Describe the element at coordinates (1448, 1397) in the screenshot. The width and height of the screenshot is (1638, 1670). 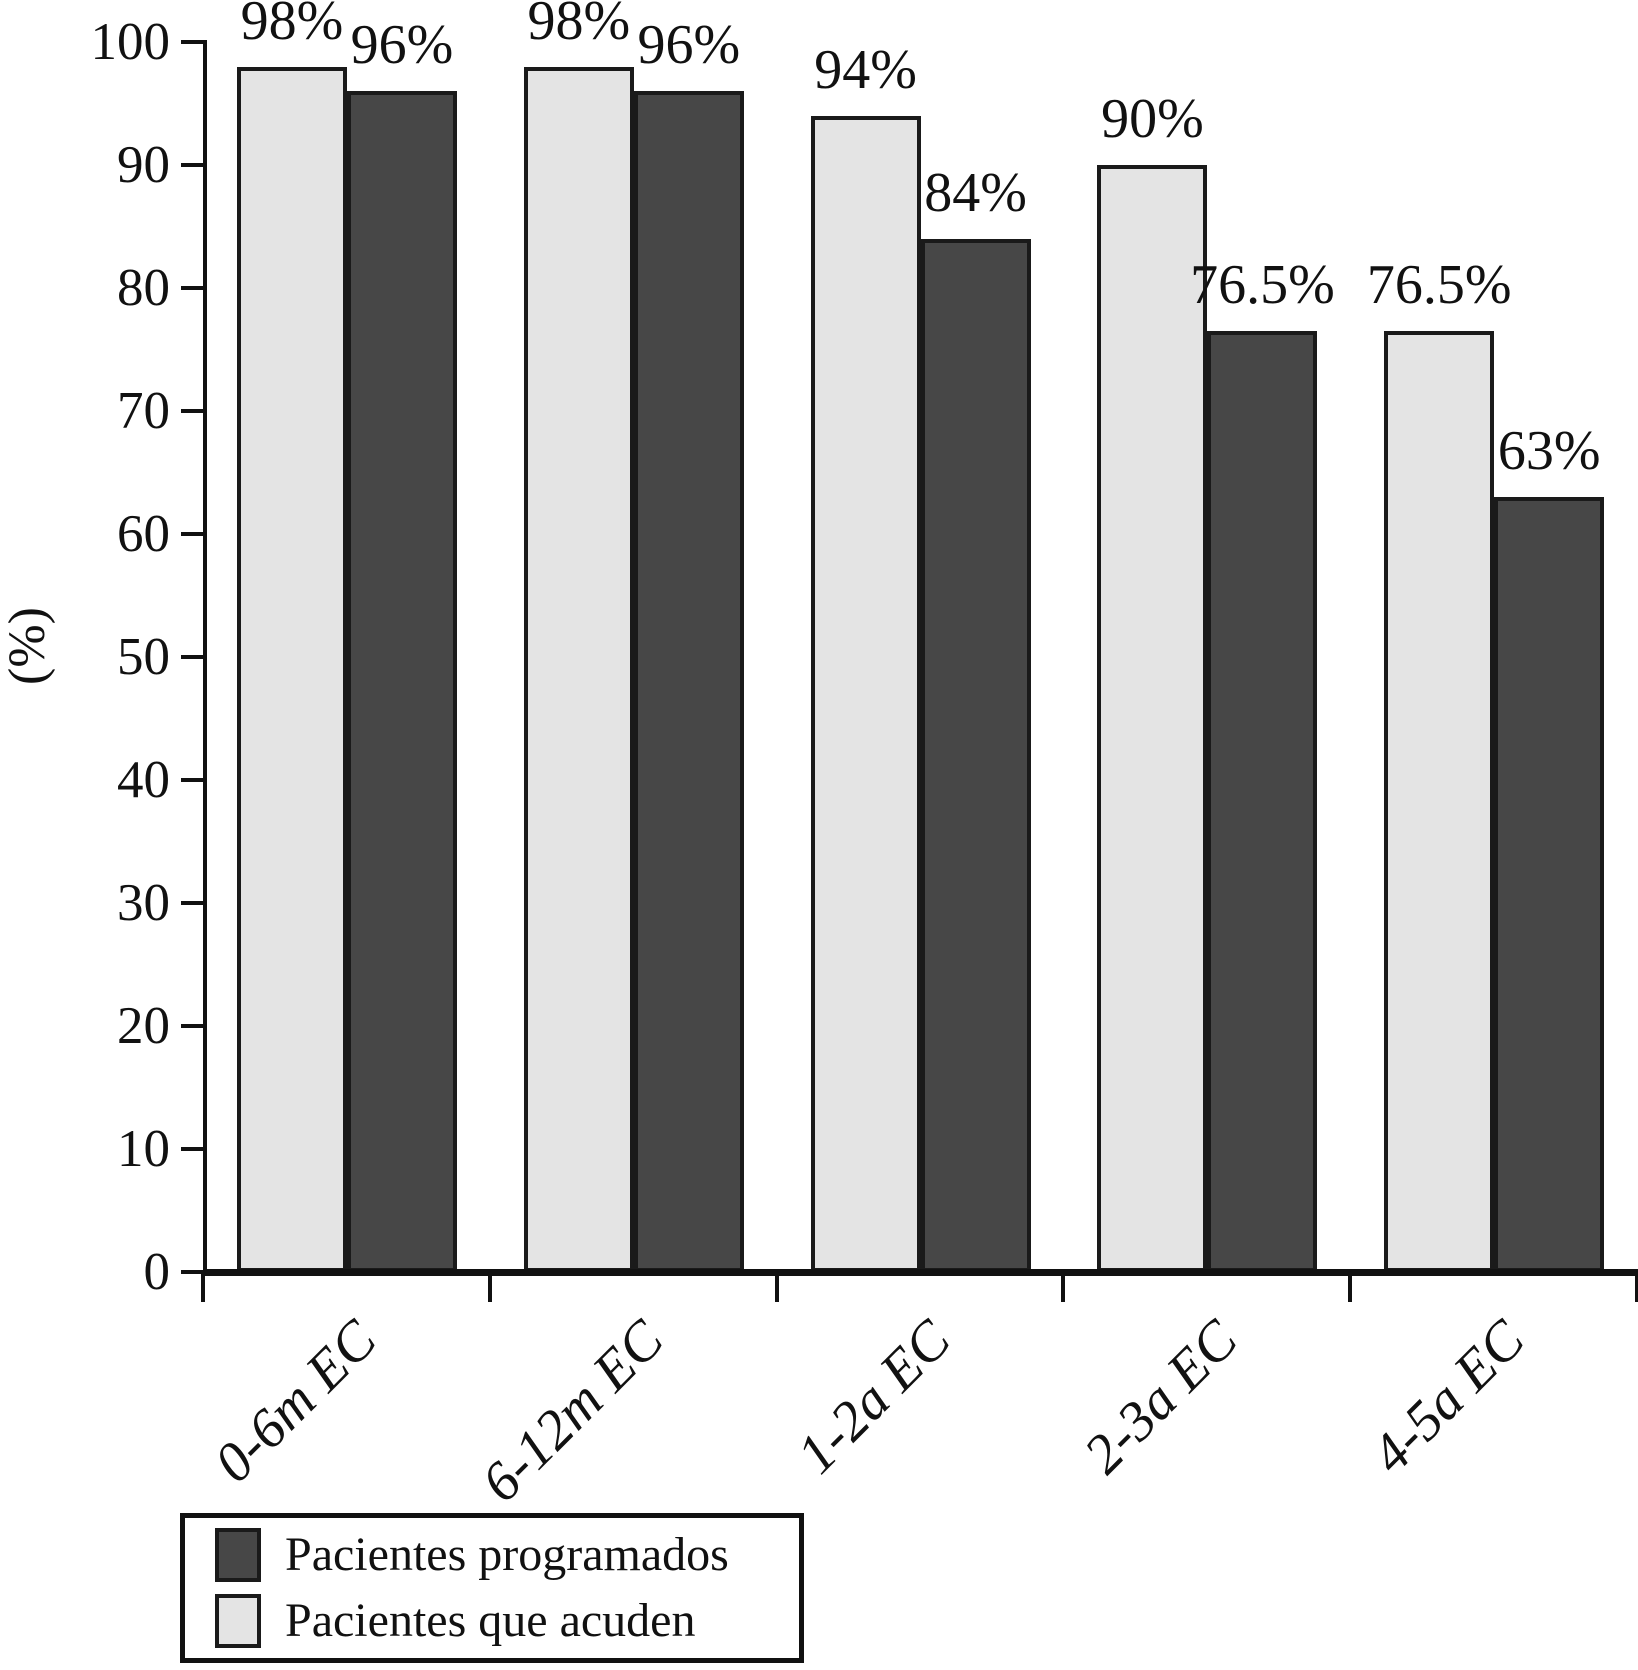
I see `x-category-label-4: 4-5a EC` at that location.